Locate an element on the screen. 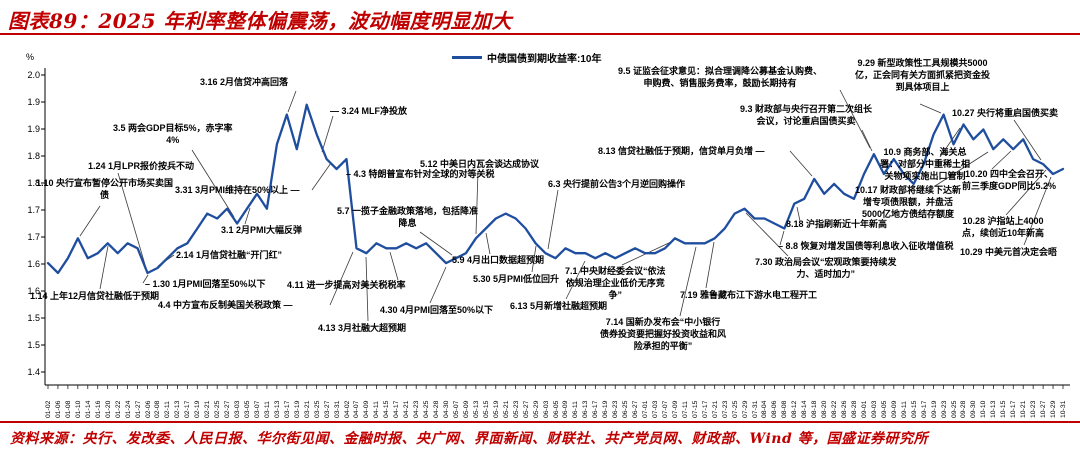 The height and width of the screenshot is (451, 1080). annotation-label: 3.16 2月信贷冲高回落 is located at coordinates (244, 82).